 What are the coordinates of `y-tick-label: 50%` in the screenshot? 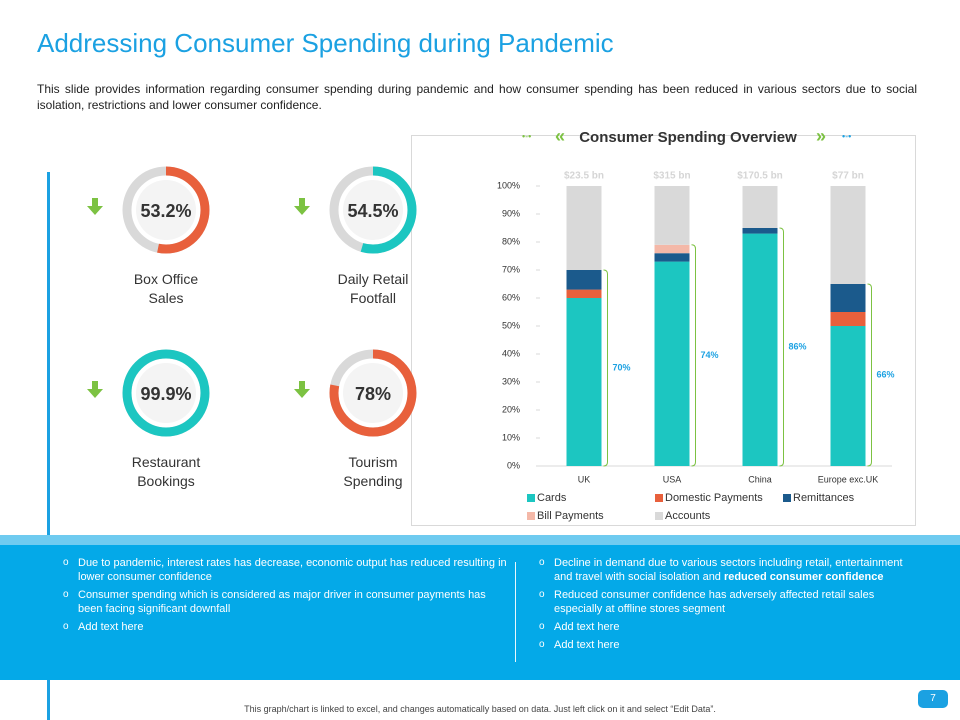 It's located at (511, 325).